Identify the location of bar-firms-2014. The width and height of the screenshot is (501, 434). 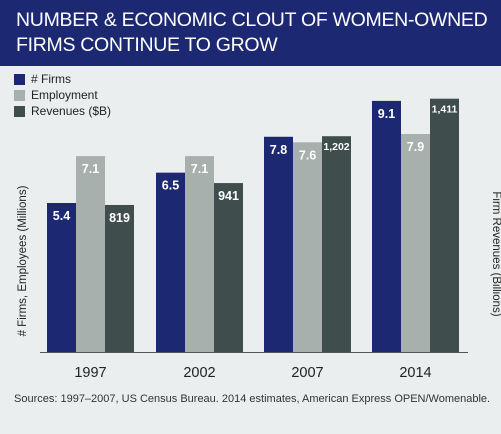
(386, 226).